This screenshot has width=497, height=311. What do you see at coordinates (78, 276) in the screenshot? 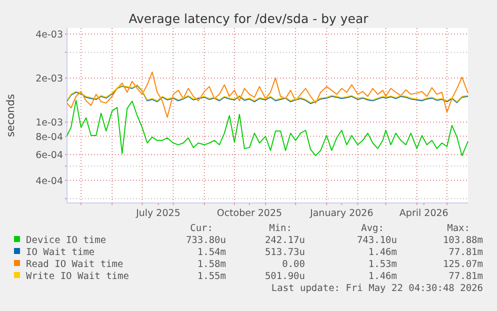
I see `legend-label: Write IO Wait time` at bounding box center [78, 276].